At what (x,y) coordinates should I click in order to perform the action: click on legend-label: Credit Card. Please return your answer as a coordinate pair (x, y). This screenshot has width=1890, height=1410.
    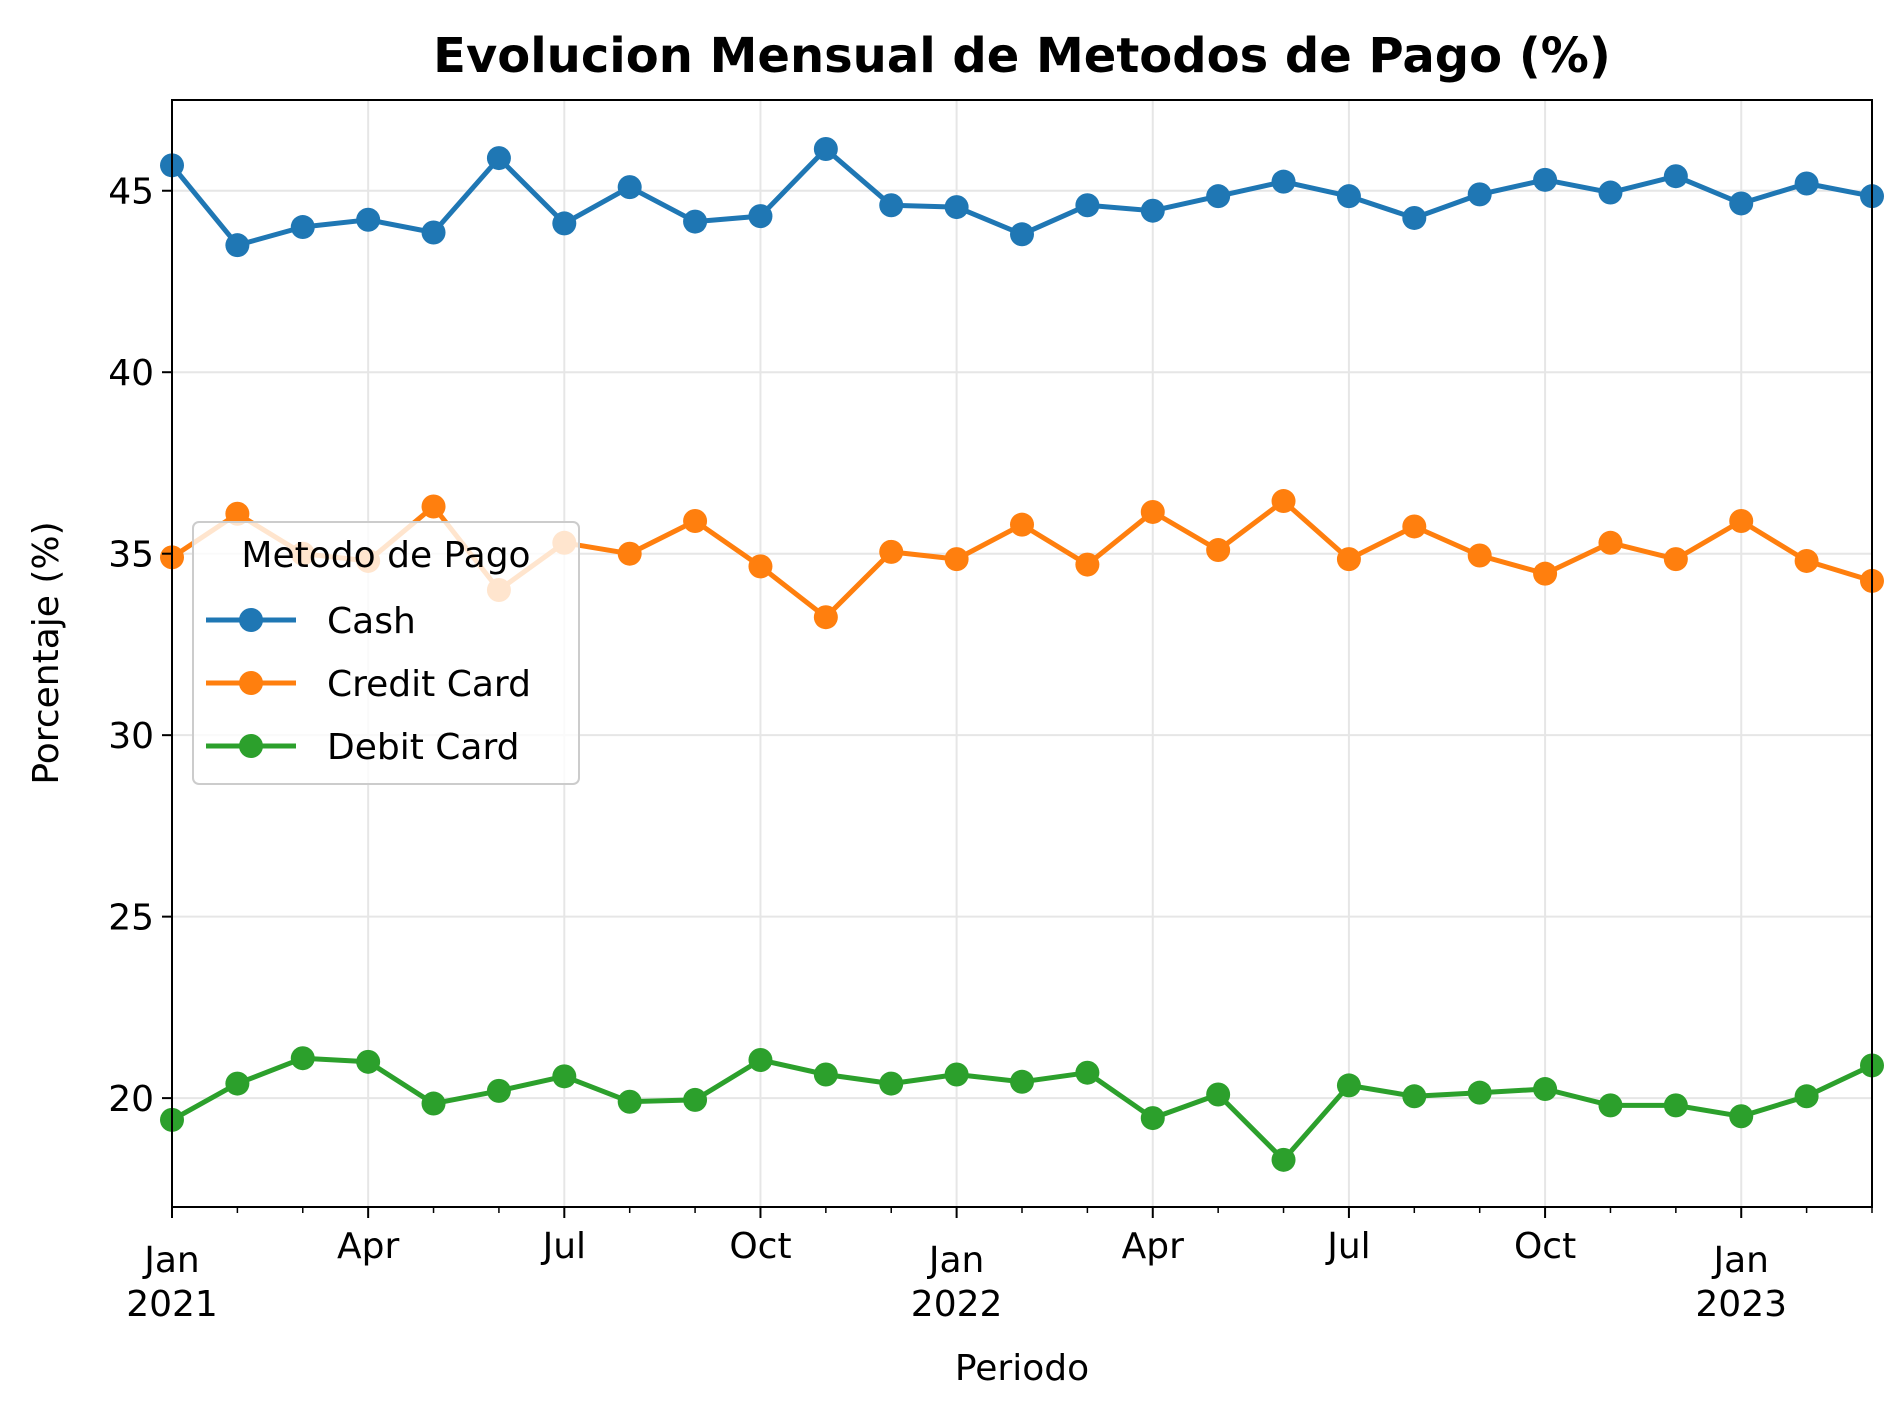
    Looking at the image, I should click on (429, 684).